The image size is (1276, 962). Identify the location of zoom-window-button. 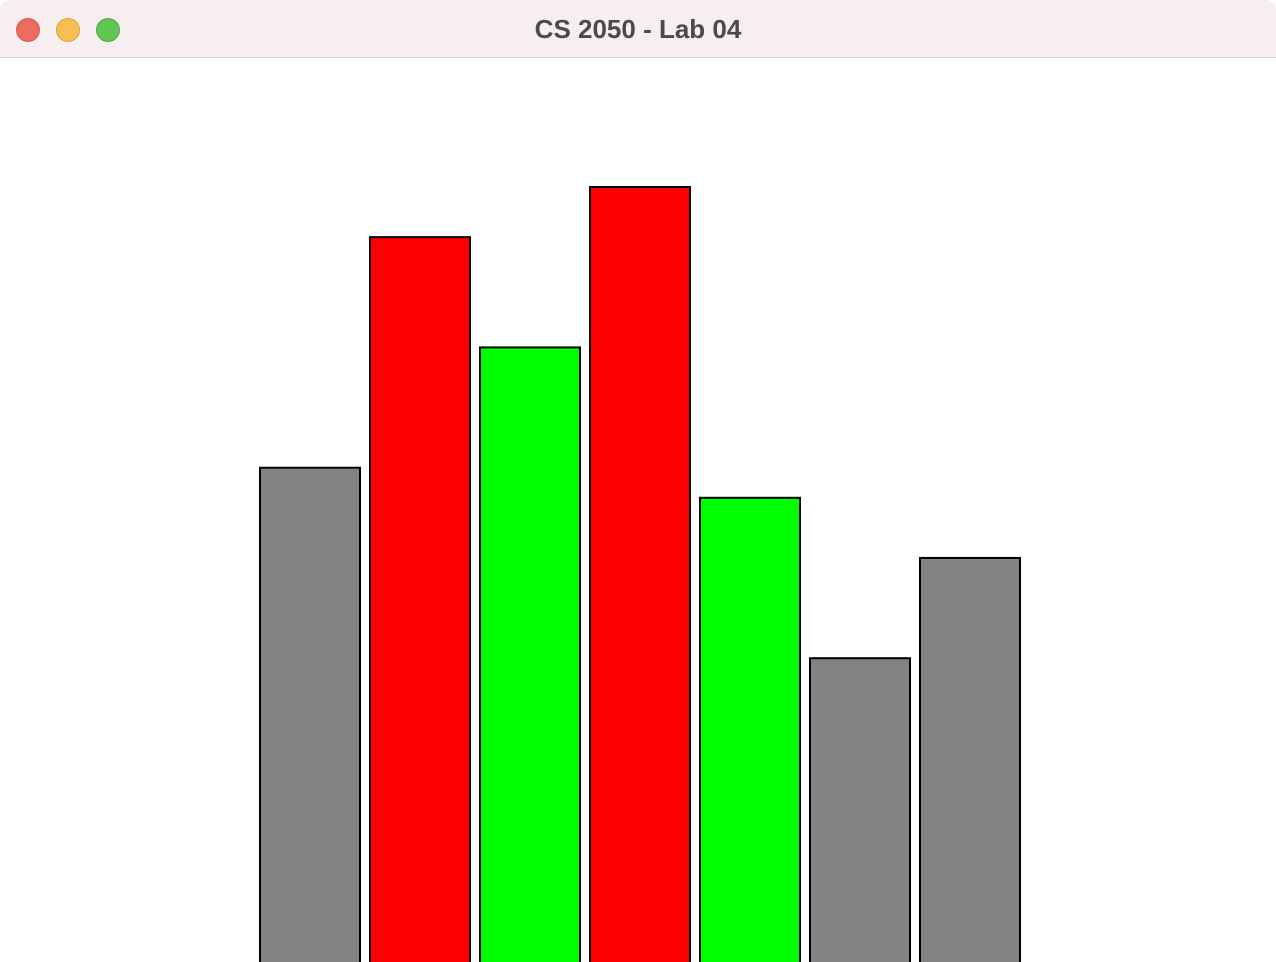
(108, 30).